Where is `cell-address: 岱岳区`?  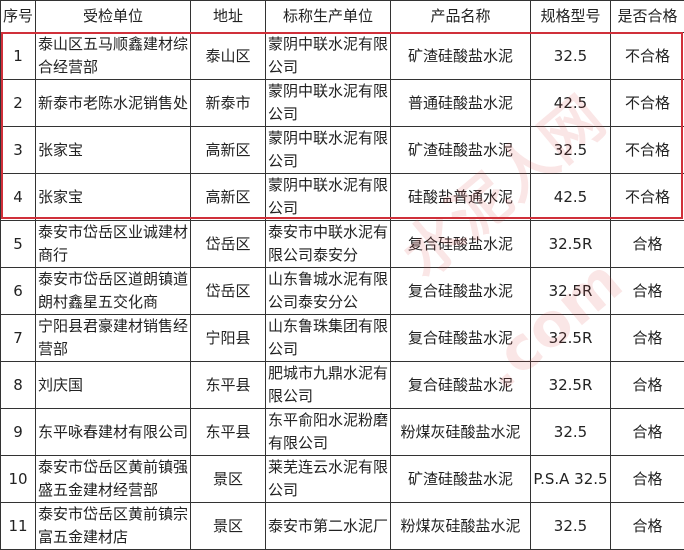 cell-address: 岱岳区 is located at coordinates (228, 244).